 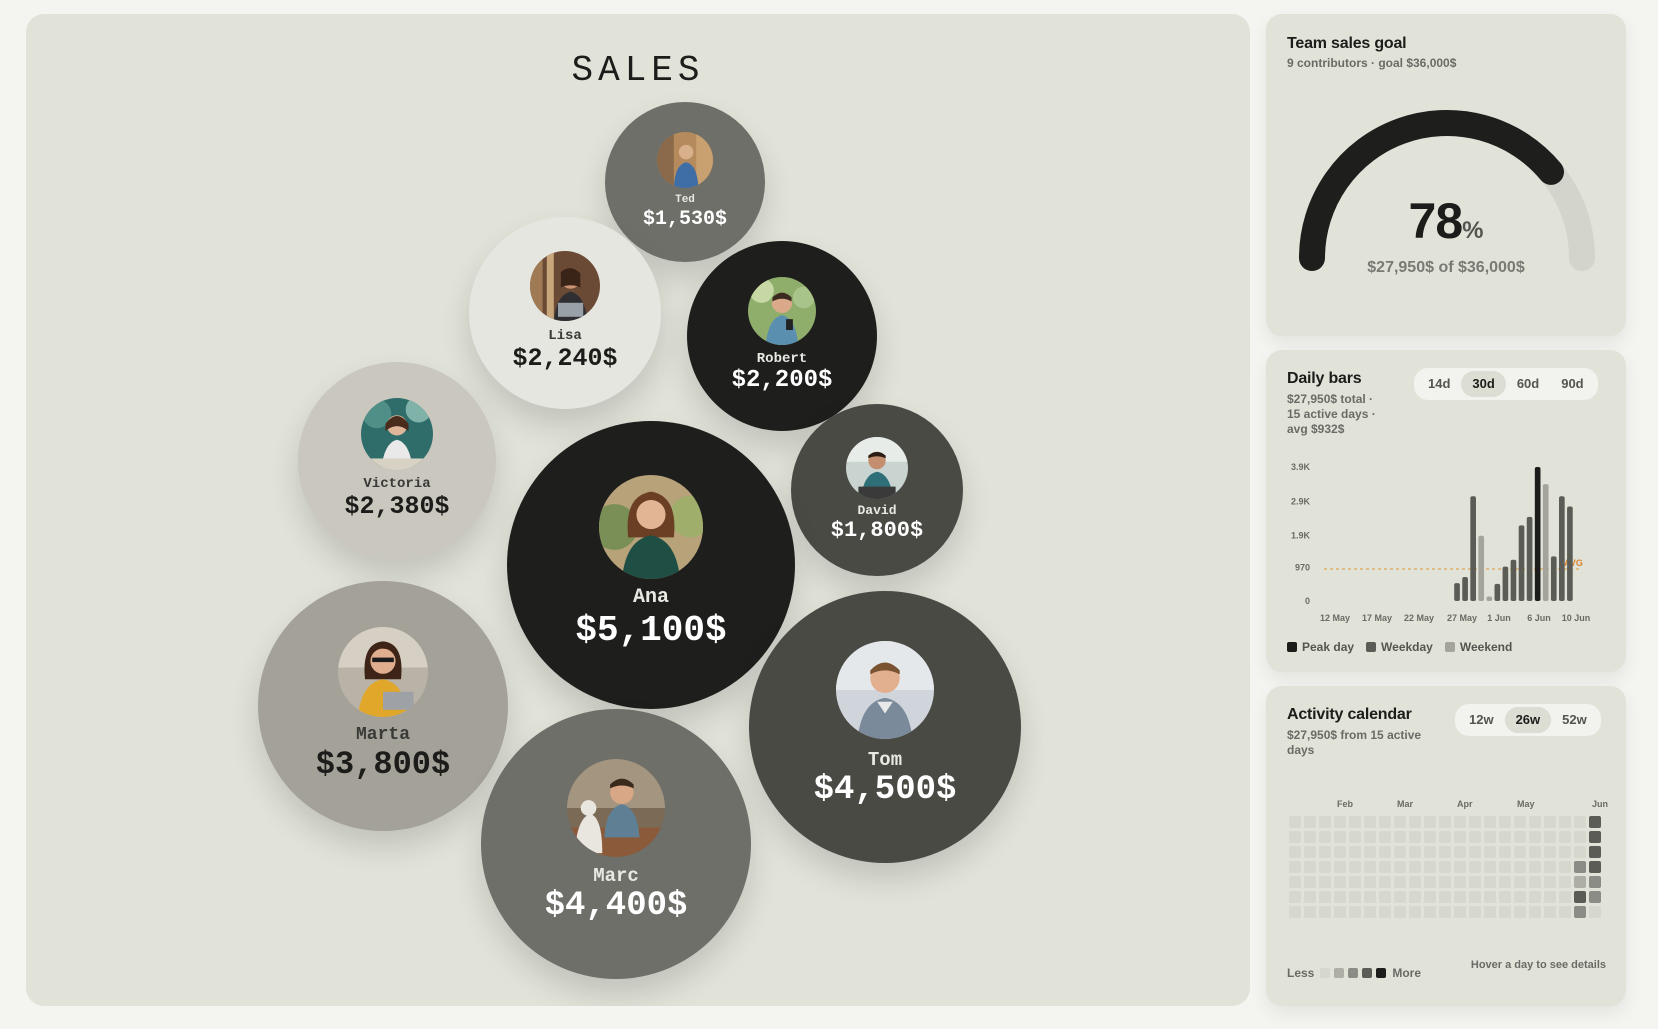 What do you see at coordinates (1439, 383) in the screenshot?
I see `tab-14d: 14d` at bounding box center [1439, 383].